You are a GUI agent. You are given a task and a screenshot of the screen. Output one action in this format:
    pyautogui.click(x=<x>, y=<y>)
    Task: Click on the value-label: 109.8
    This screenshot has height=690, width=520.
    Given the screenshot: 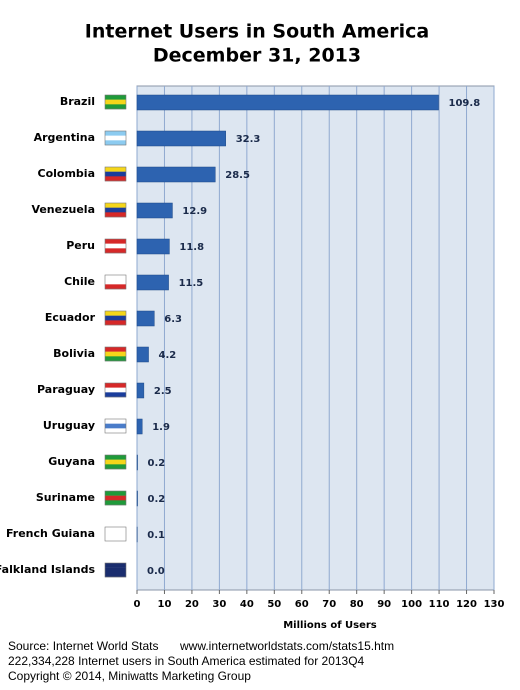 What is the action you would take?
    pyautogui.click(x=465, y=103)
    